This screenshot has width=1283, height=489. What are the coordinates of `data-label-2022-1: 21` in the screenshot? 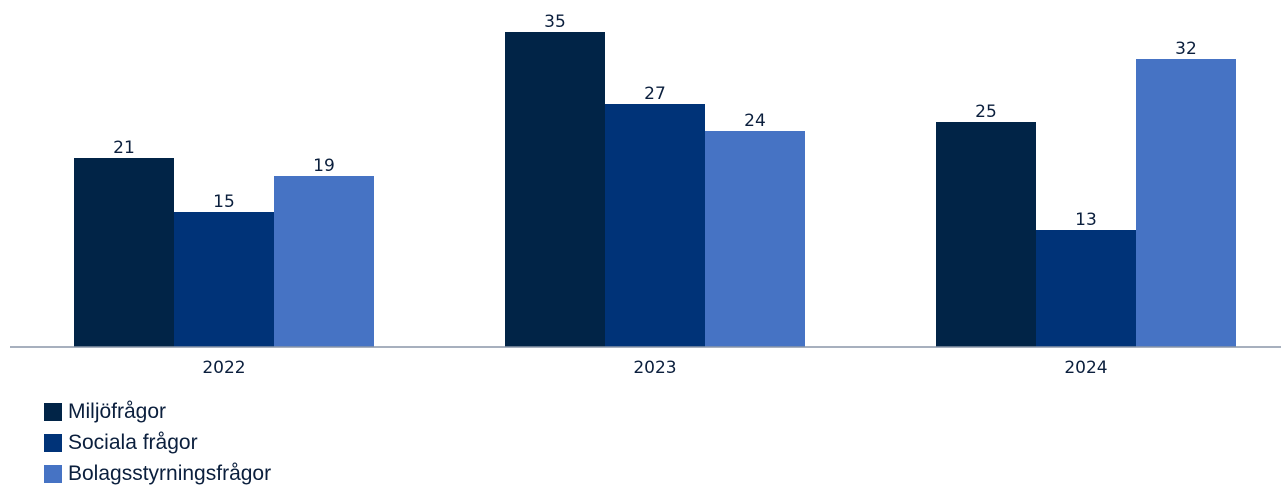 It's located at (124, 148).